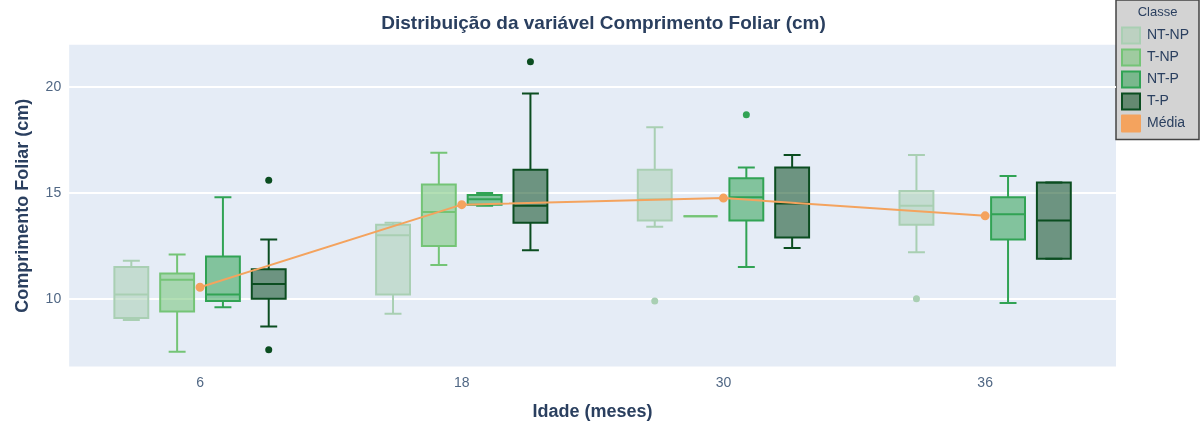 This screenshot has height=427, width=1203. I want to click on y-tick-label: 20, so click(53, 86).